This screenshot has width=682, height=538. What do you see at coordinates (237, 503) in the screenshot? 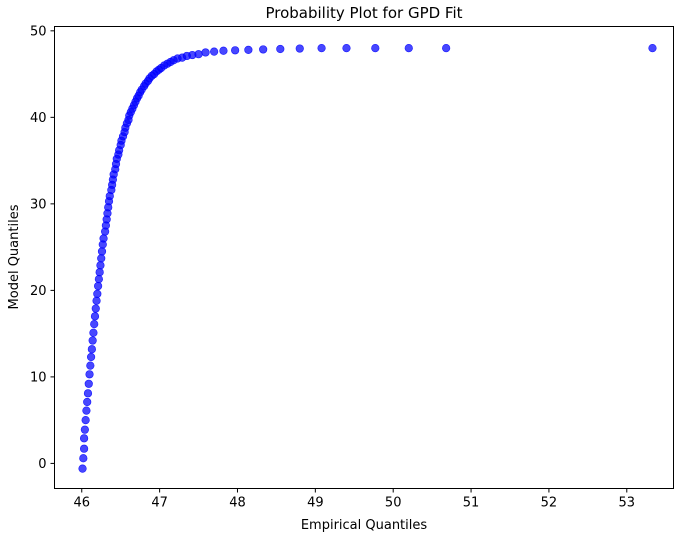
I see `x-tick-label: 48` at bounding box center [237, 503].